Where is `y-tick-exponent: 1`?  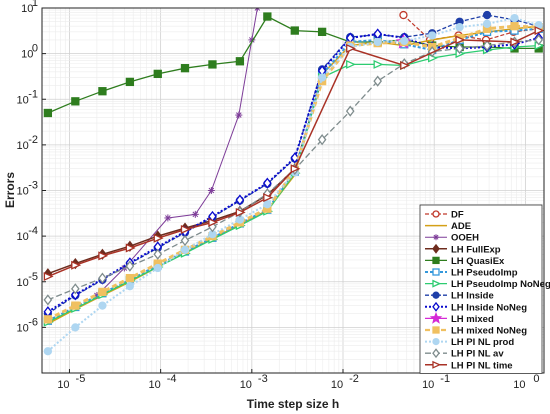
y-tick-exponent: 1 is located at coordinates (35, 4).